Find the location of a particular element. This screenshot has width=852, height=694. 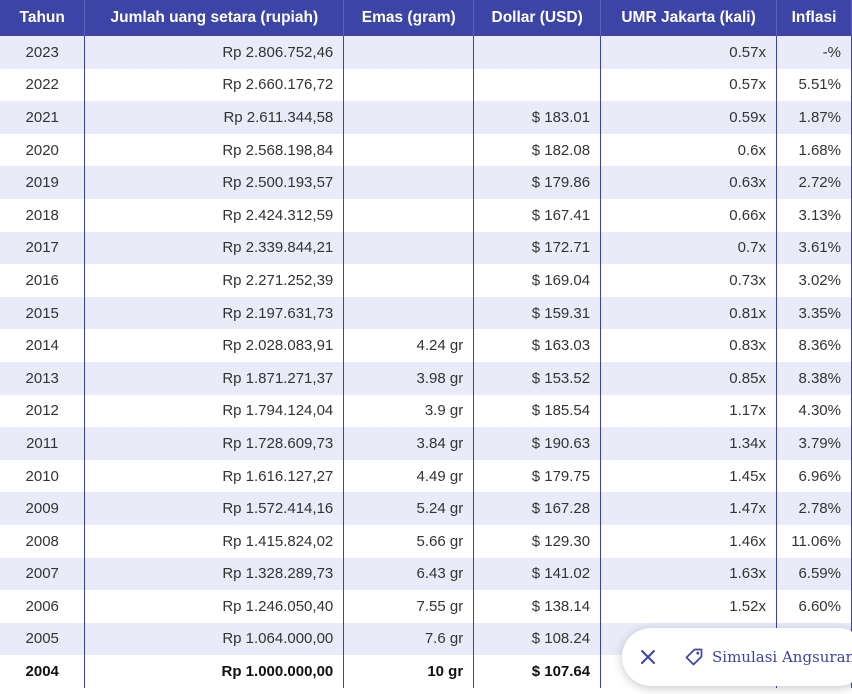

cell-dollar: $ 167.28 is located at coordinates (537, 508).